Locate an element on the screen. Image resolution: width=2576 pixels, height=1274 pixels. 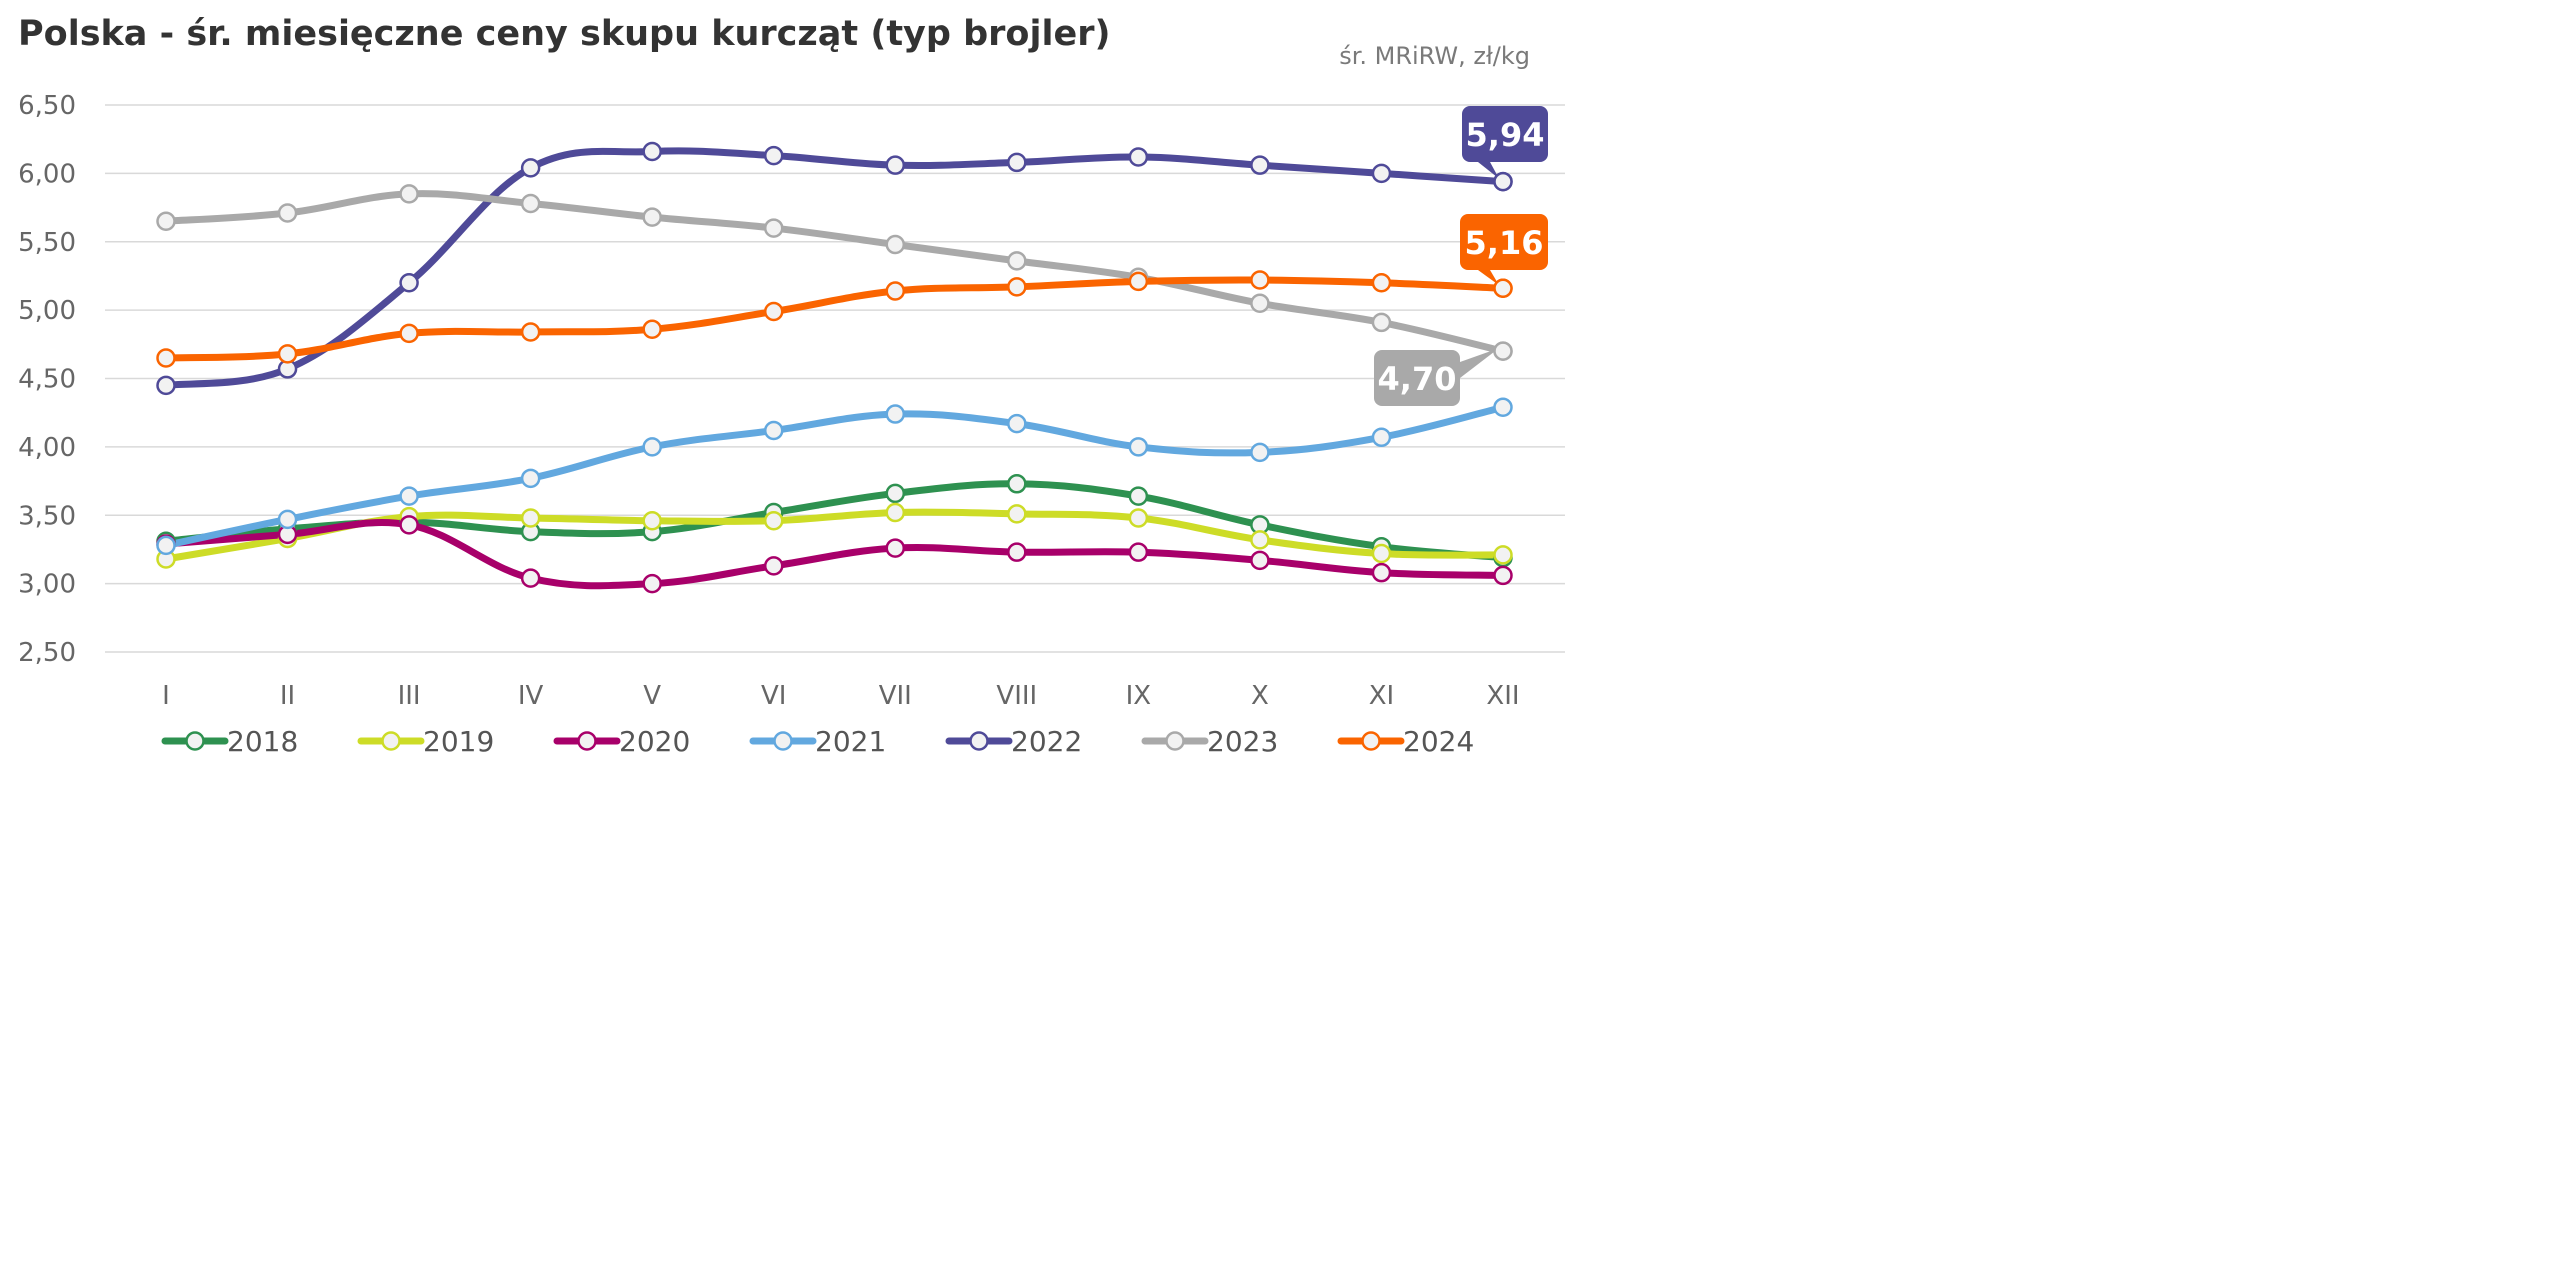
x-tick-label: XII is located at coordinates (1502, 696).